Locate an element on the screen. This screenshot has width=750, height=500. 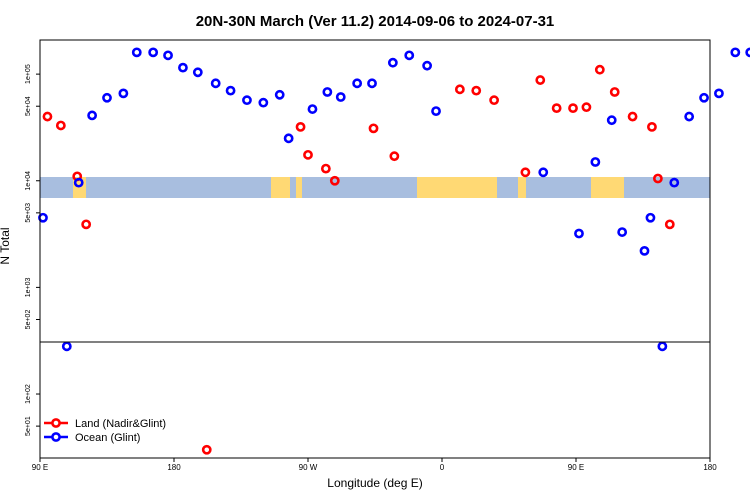
x-tick-label: 0 is located at coordinates (442, 467).